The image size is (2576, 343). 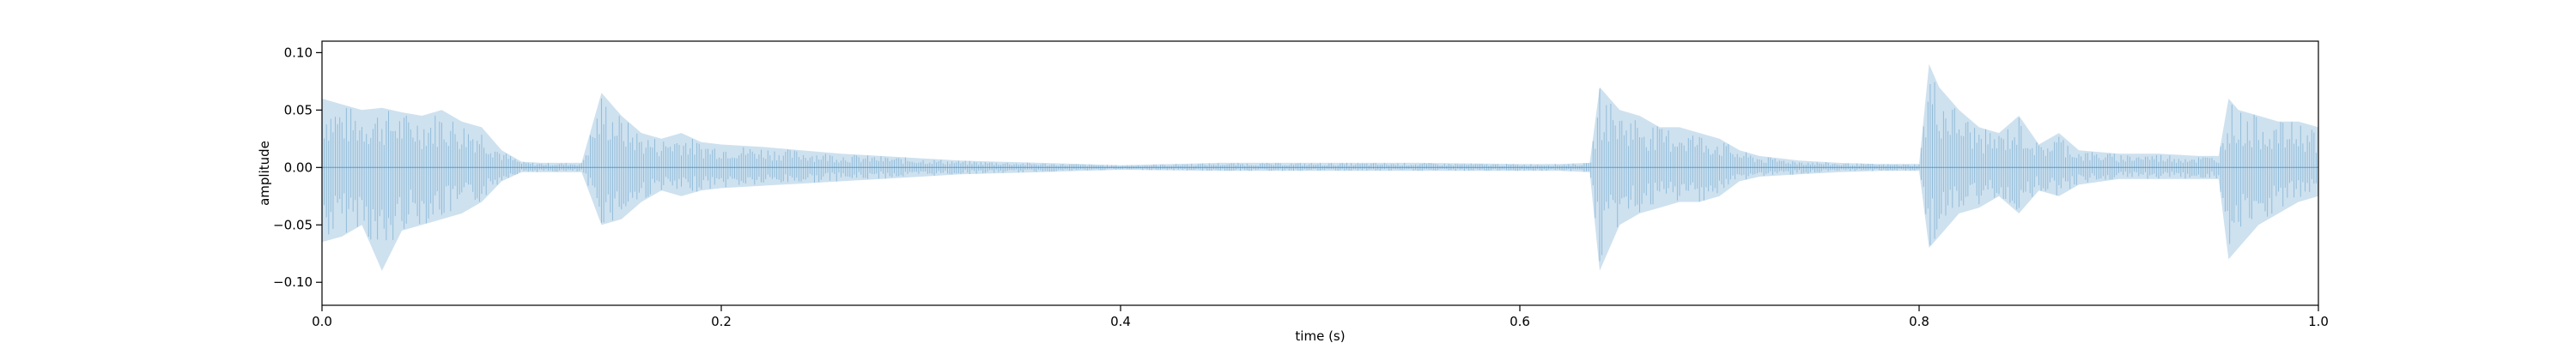 I want to click on y-tick-label: 0.10, so click(x=298, y=53).